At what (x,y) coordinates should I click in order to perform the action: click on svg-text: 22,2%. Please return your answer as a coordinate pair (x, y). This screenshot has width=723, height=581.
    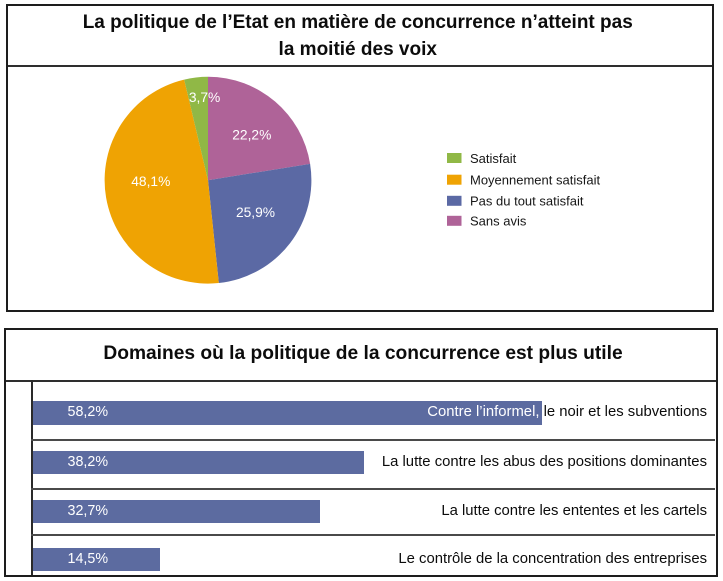
    Looking at the image, I should click on (251, 135).